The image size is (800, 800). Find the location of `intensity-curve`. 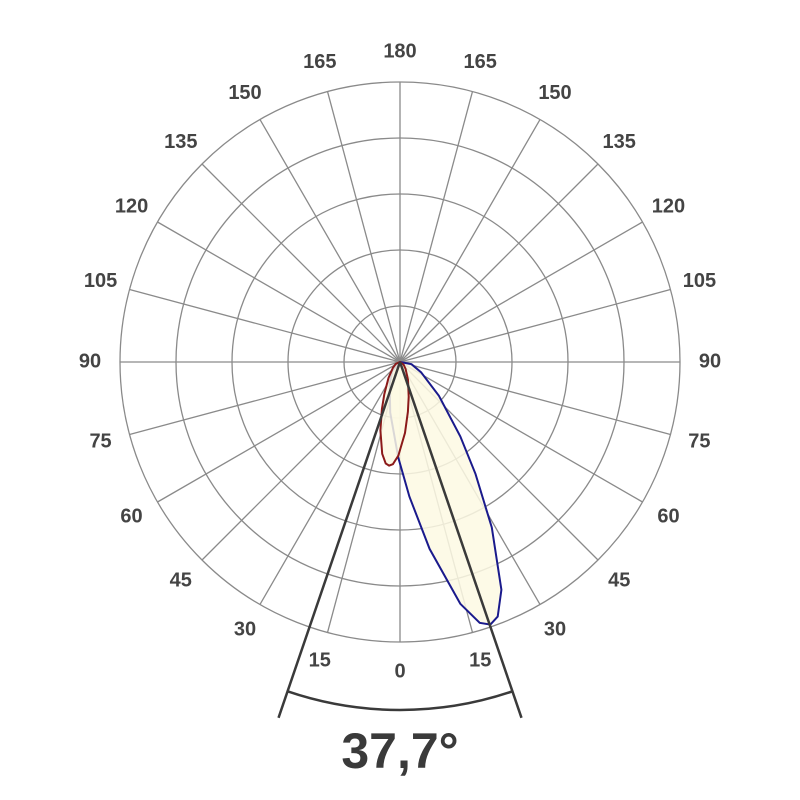

intensity-curve is located at coordinates (394, 413).